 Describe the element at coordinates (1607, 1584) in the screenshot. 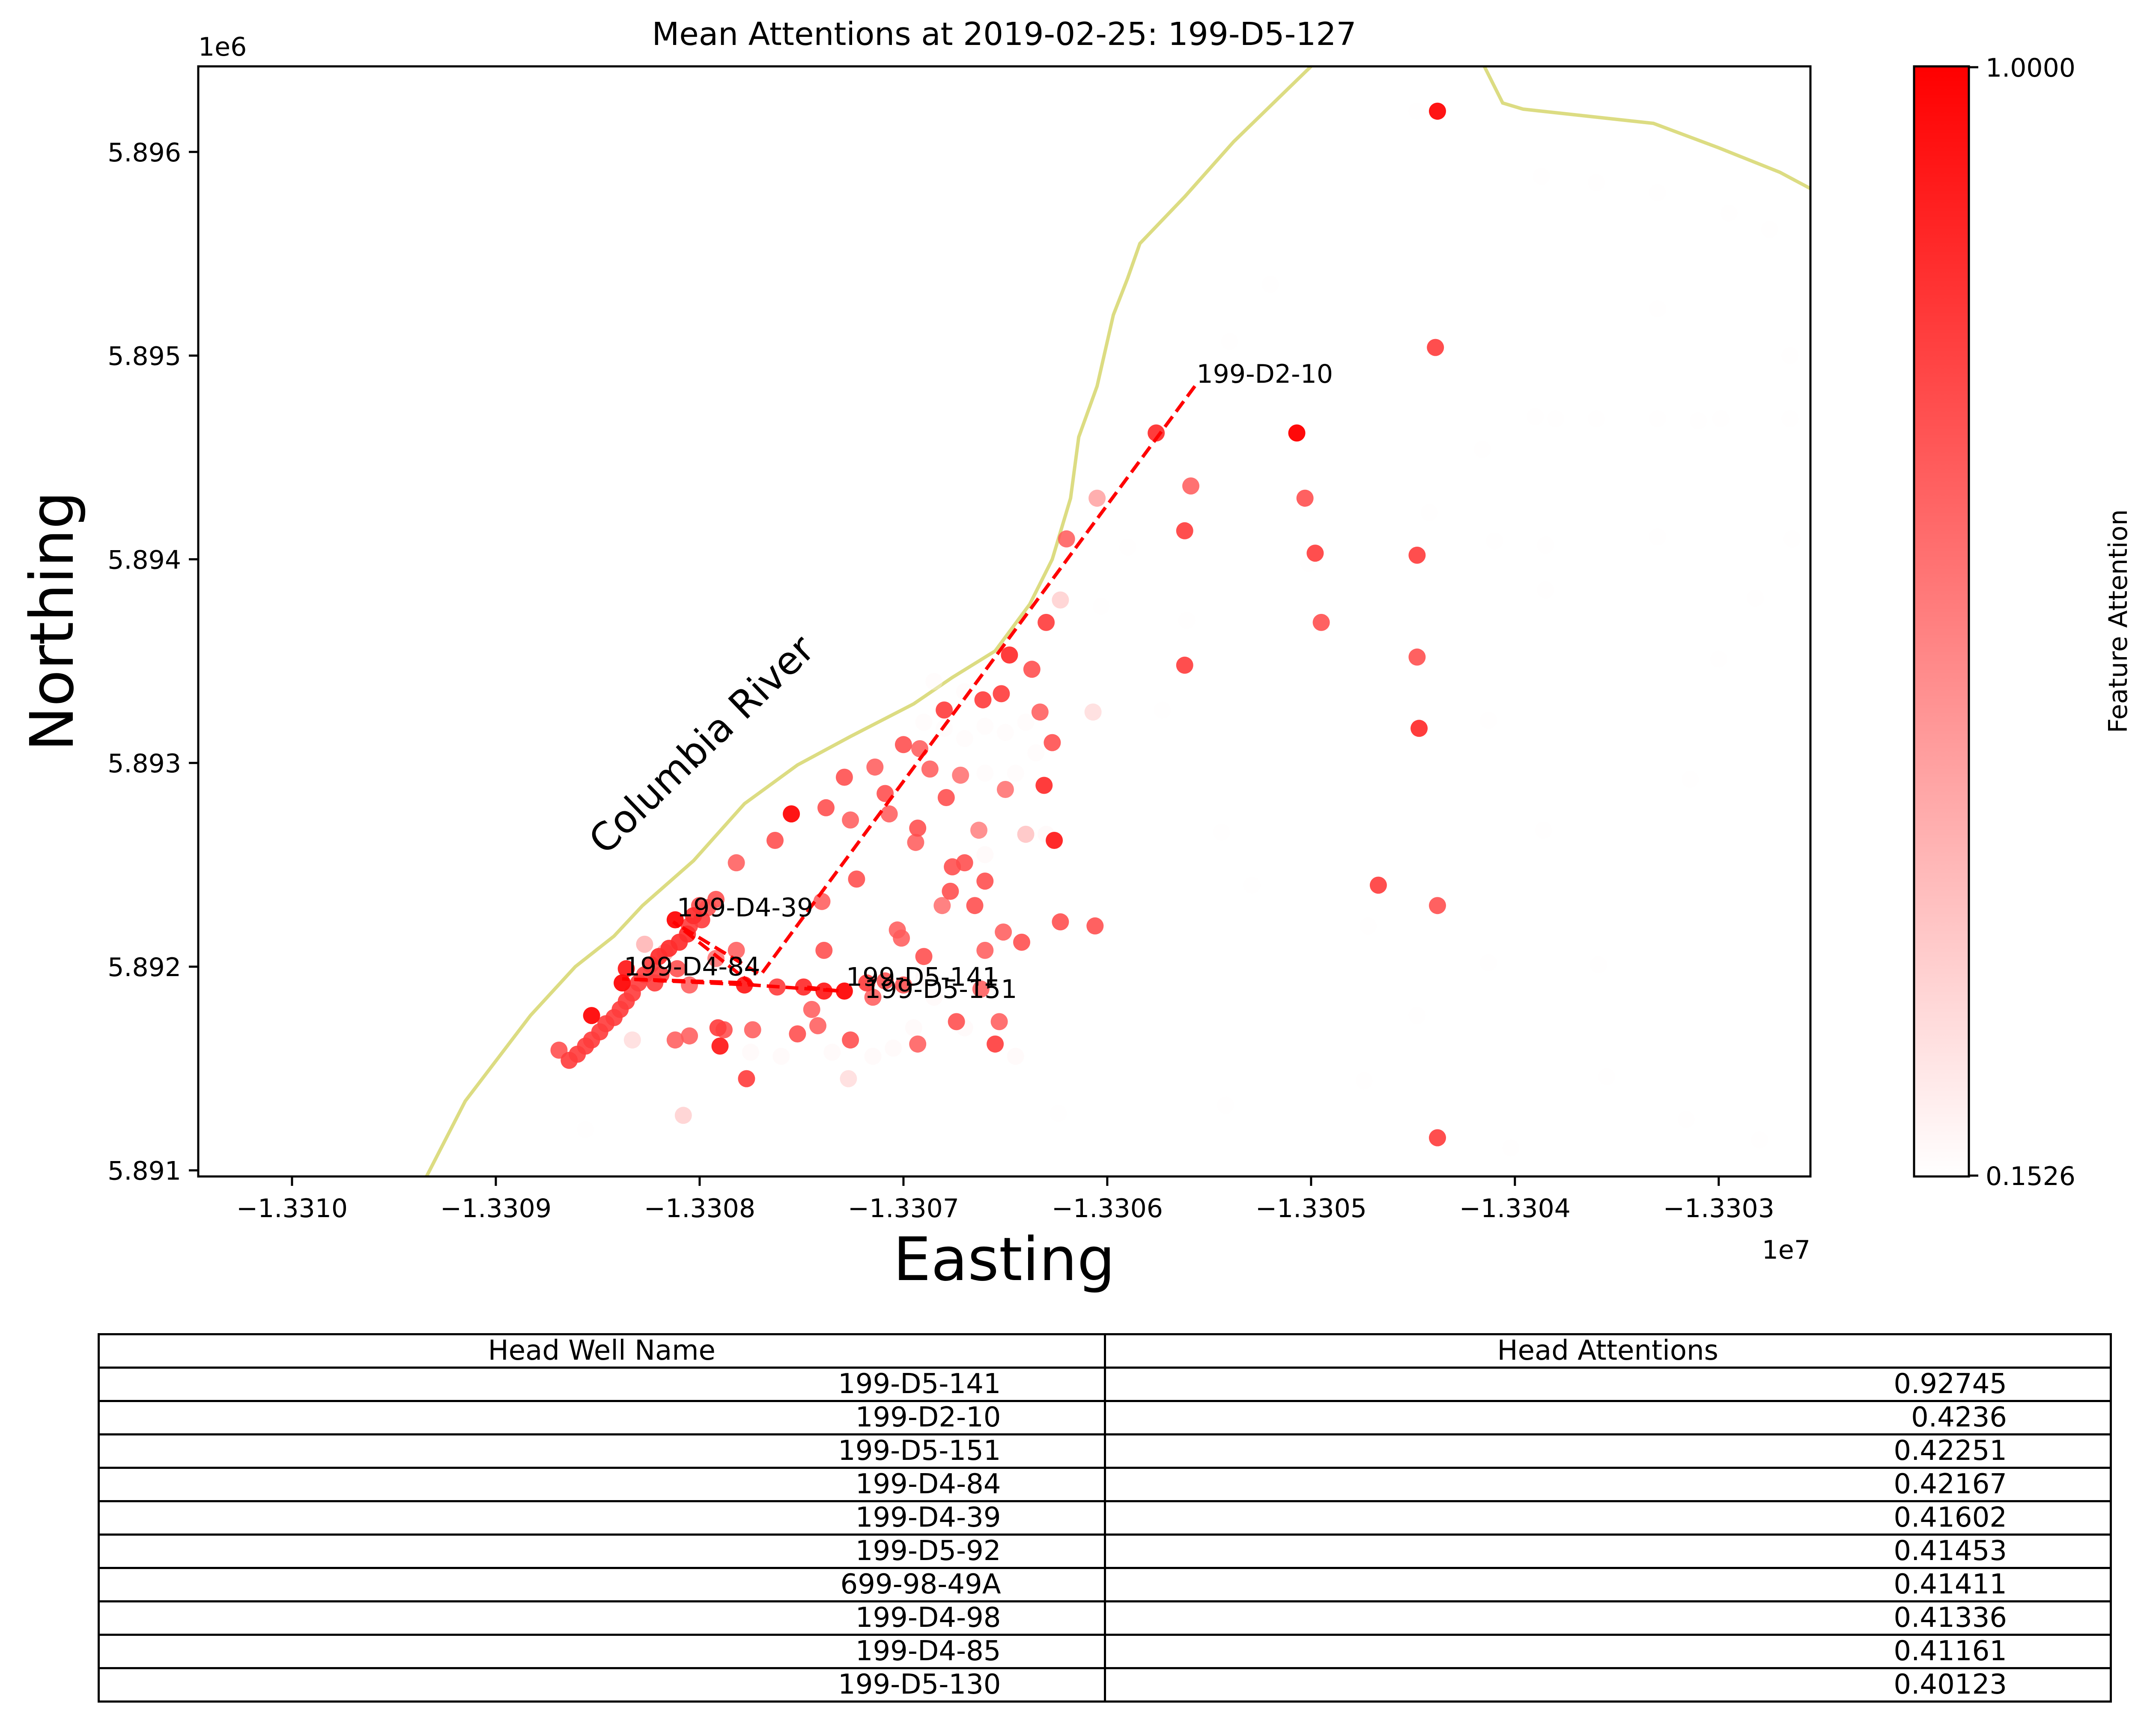

I see `cell-attention: 0.41411` at that location.